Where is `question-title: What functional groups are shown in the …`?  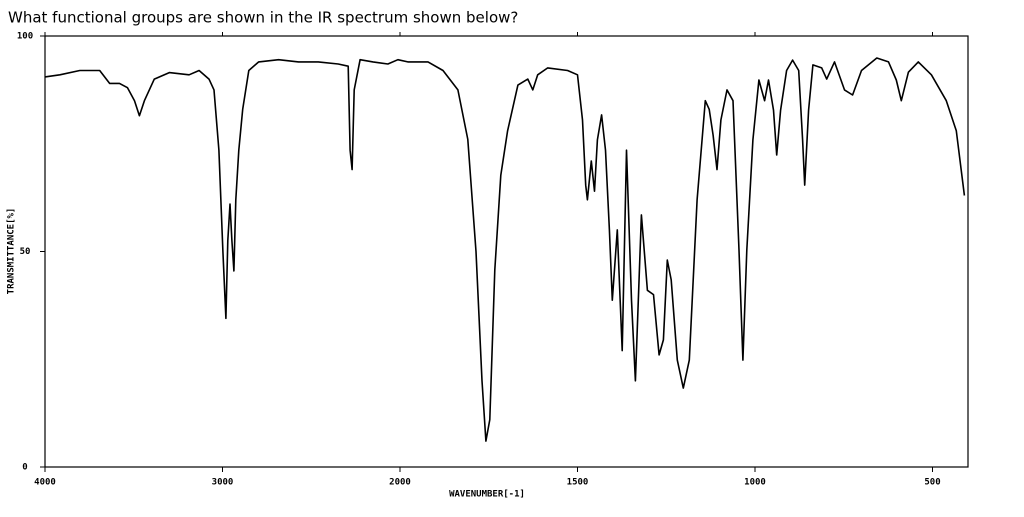 question-title: What functional groups are shown in the … is located at coordinates (263, 18).